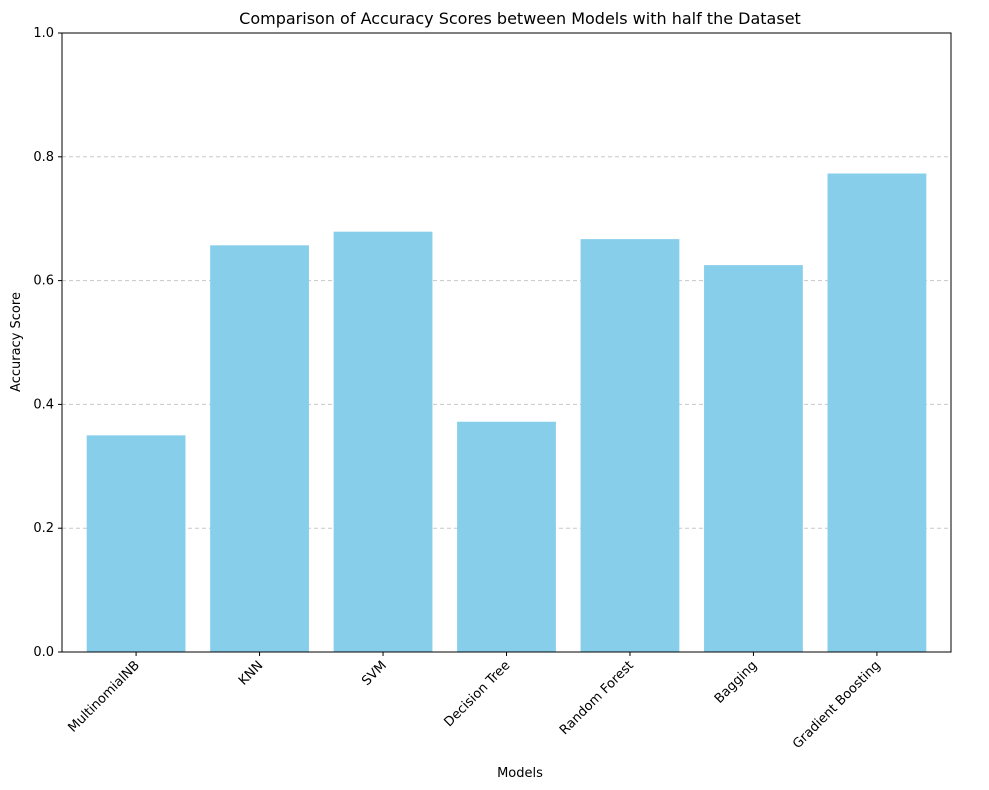 The height and width of the screenshot is (790, 989). Describe the element at coordinates (43, 33) in the screenshot. I see `y-tick-label: 1.0` at that location.